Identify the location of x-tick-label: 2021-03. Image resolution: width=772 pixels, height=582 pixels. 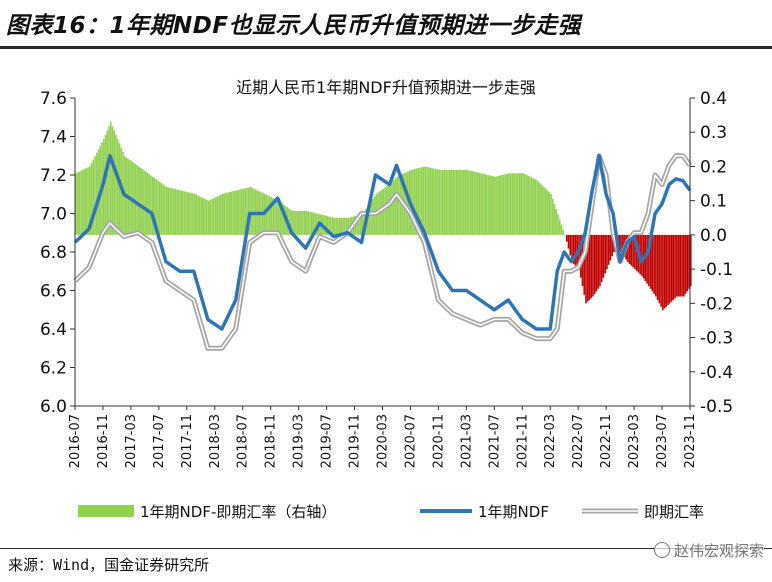
(466, 441).